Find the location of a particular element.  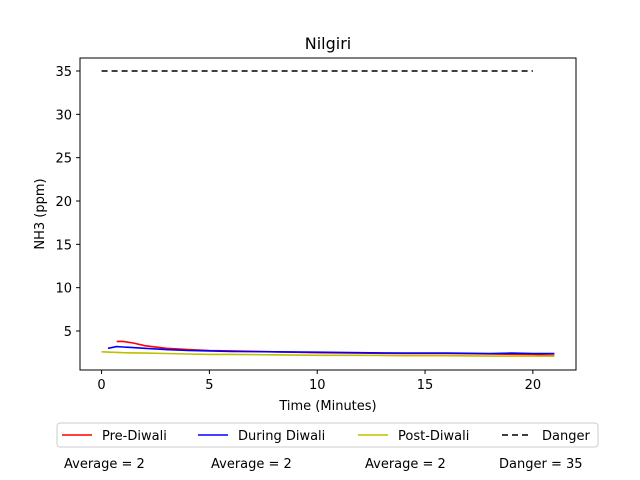

legend: Pre-Diwali During Diwali Post-Diwali Danger is located at coordinates (327, 435).